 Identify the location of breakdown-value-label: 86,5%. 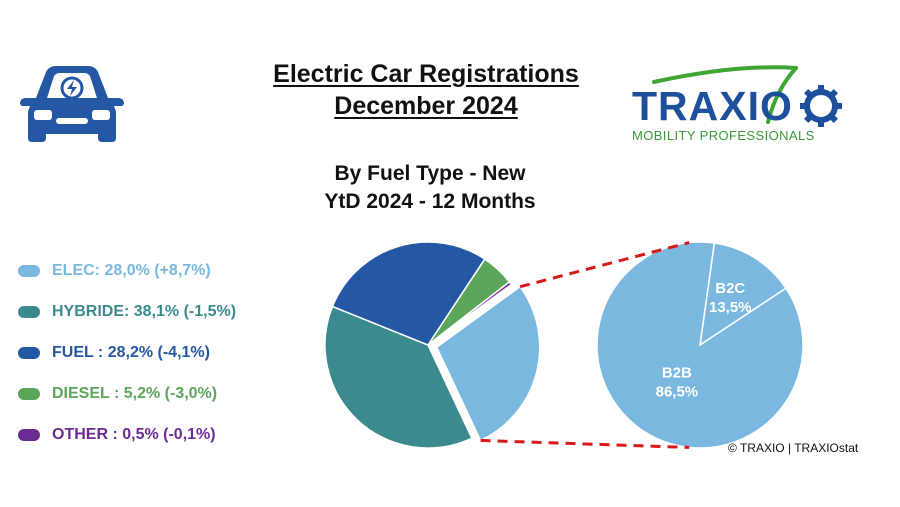
(677, 392).